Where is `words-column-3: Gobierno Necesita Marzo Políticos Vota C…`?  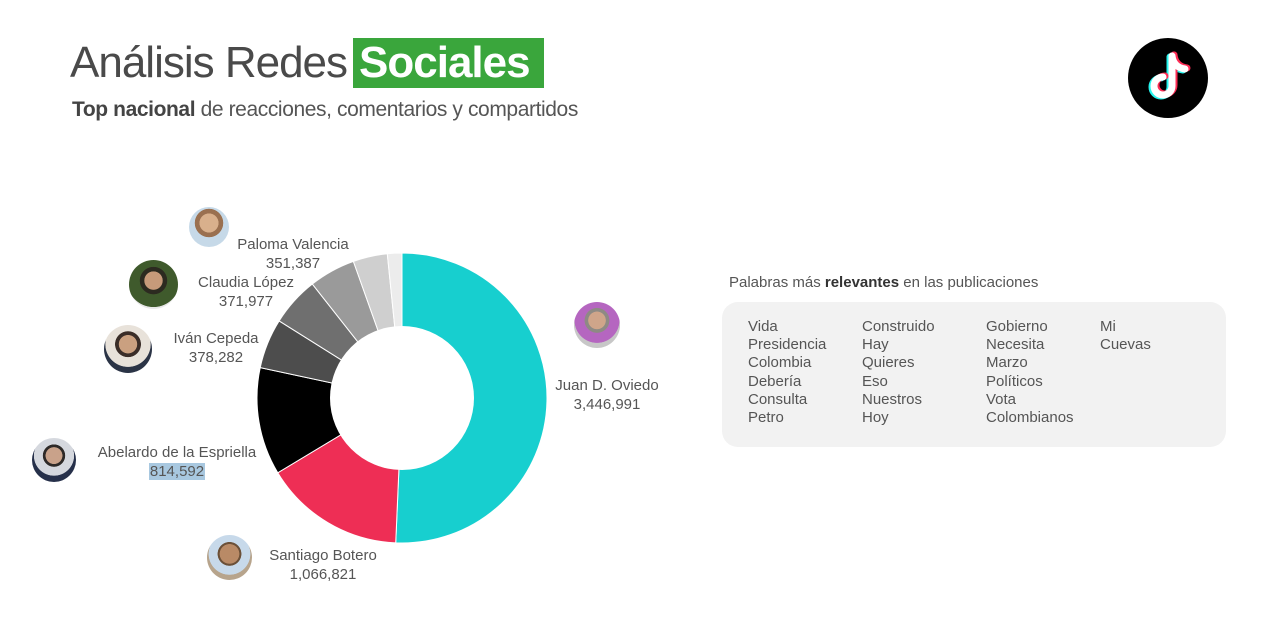
words-column-3: Gobierno Necesita Marzo Políticos Vota C… is located at coordinates (1030, 372).